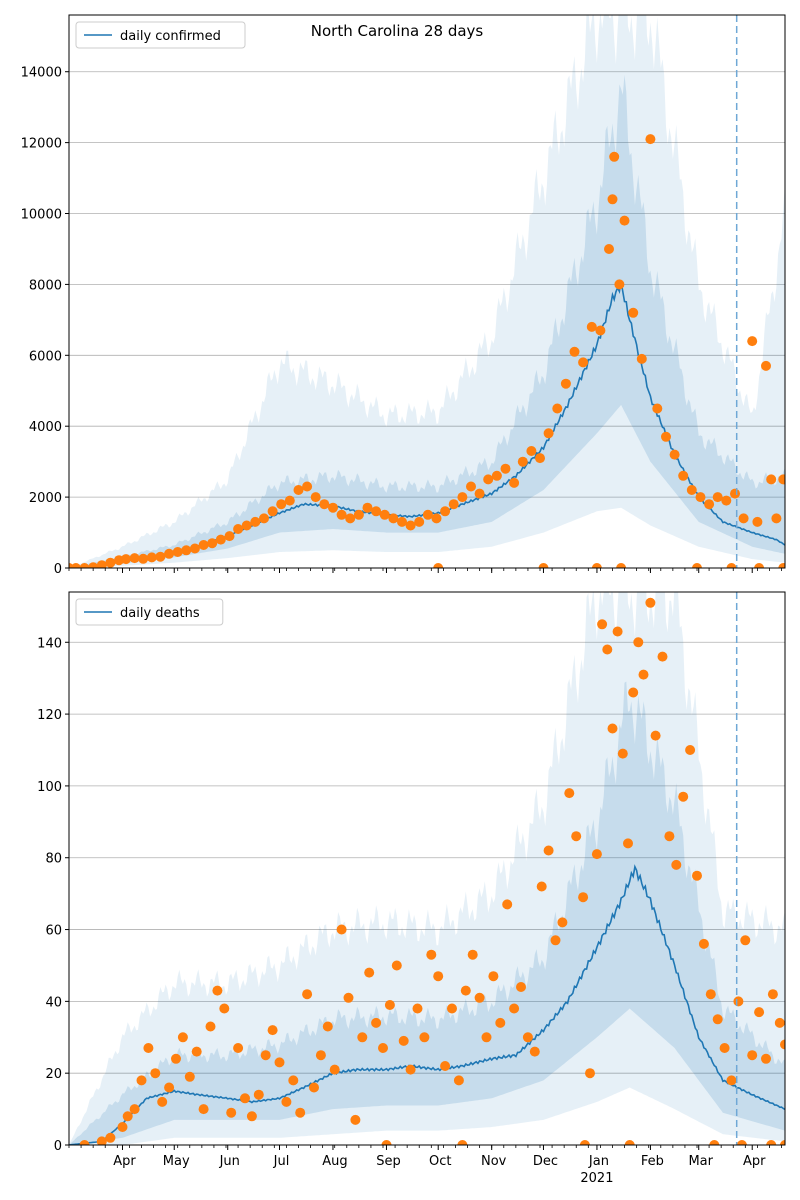 This screenshot has width=800, height=1200. Describe the element at coordinates (45, 427) in the screenshot. I see `y-tick-label: 4000` at that location.